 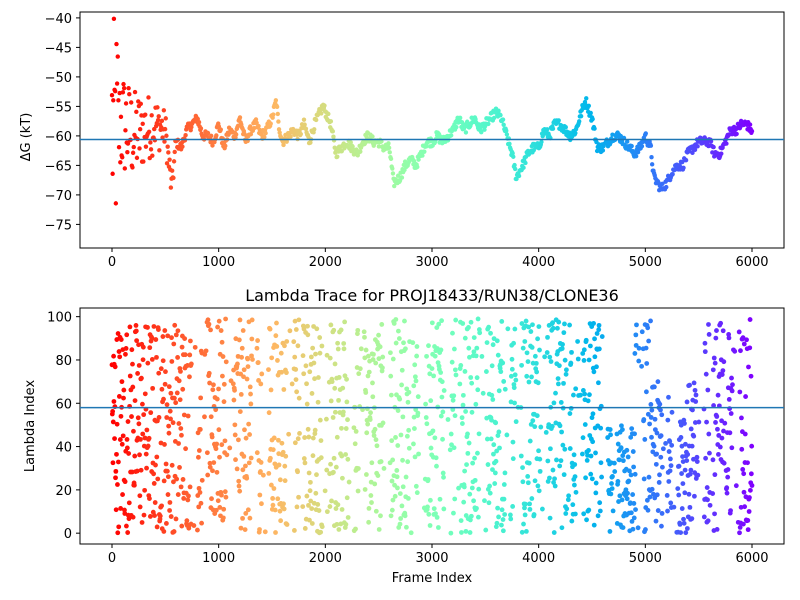 What do you see at coordinates (58, 137) in the screenshot?
I see `delta-g-y-tick-label: −60` at bounding box center [58, 137].